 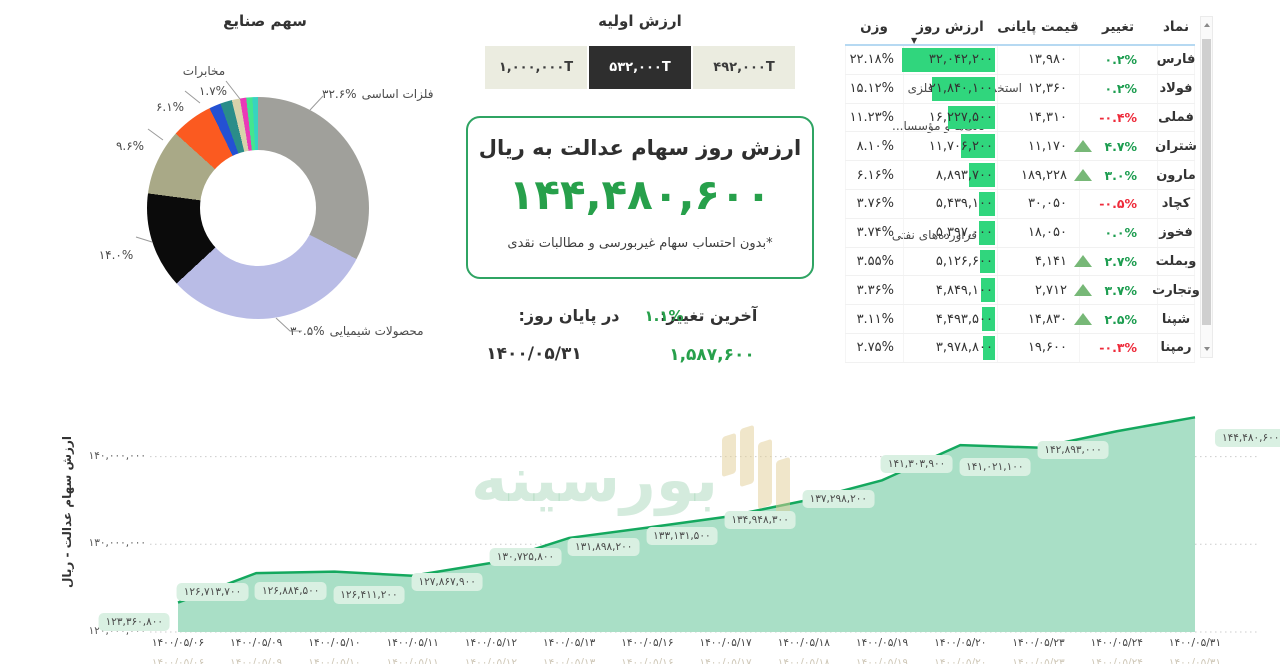 I want to click on table-row: ۶.۱۶% ۸,۸۹۳,۷۰۰ ۱۸۹,۲۲۸ ۳.۰% مارون, so click(x=1020, y=175).